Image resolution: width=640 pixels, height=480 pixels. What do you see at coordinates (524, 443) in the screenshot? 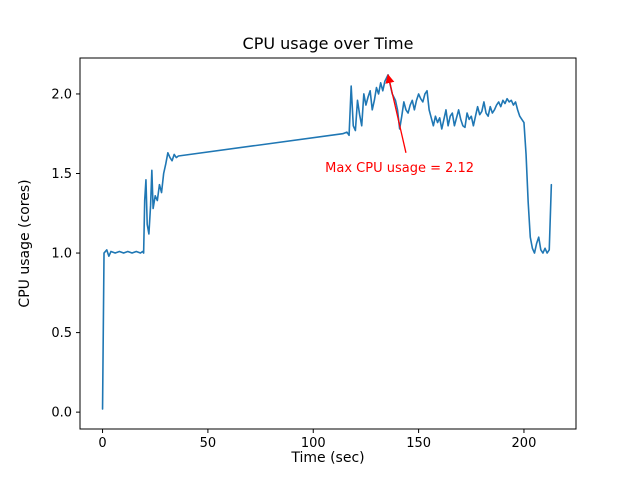
I see `x-tick-label: 200` at bounding box center [524, 443].